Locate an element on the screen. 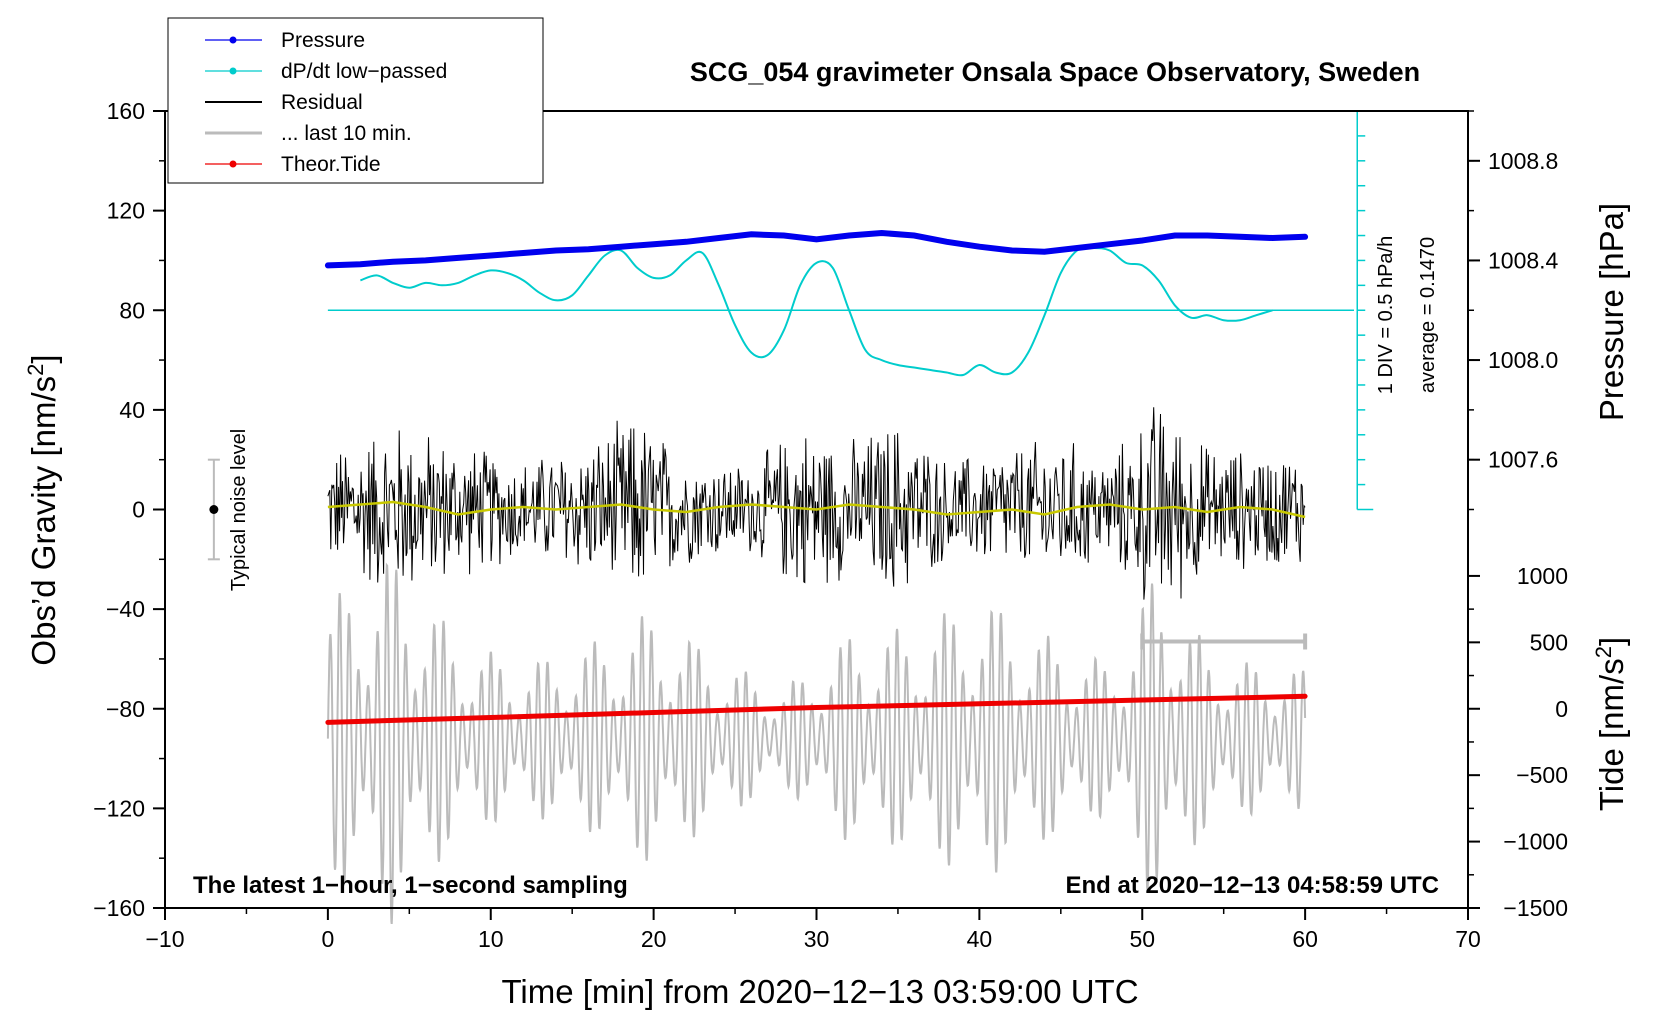  y-tick-label: 160 is located at coordinates (126, 111).